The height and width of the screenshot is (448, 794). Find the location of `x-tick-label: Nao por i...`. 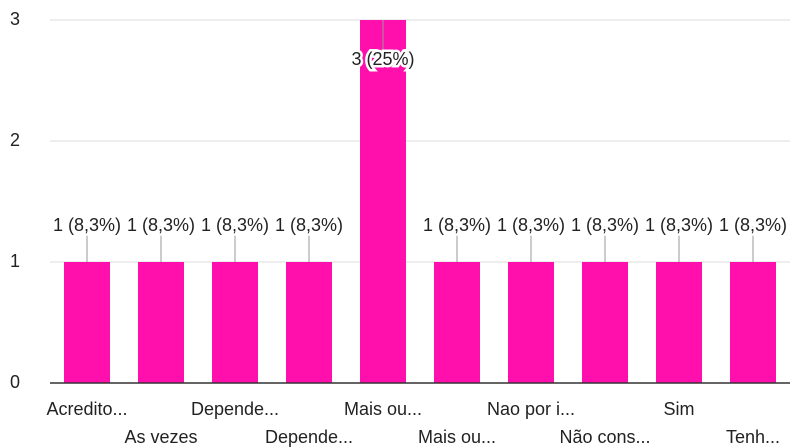

x-tick-label: Nao por i... is located at coordinates (531, 409).